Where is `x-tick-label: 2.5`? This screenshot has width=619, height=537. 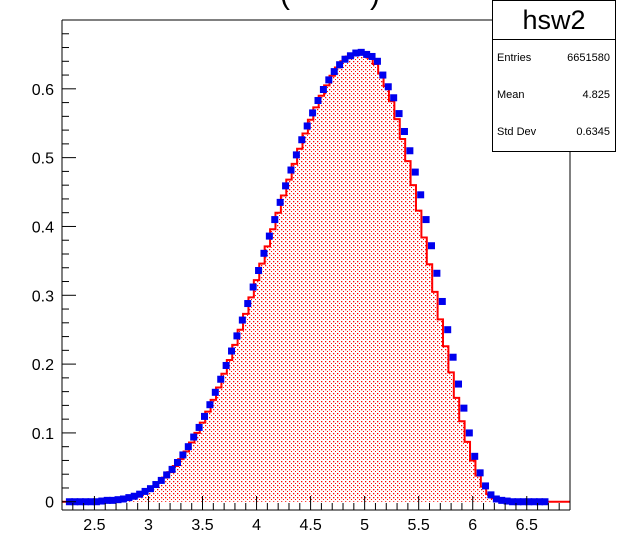
x-tick-label: 2.5 is located at coordinates (94, 525).